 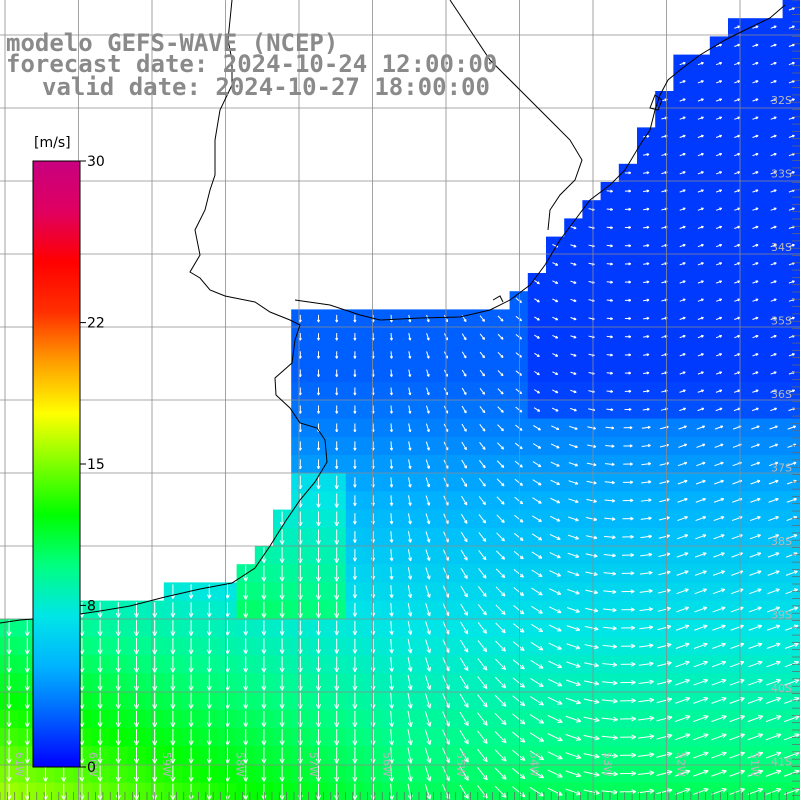 I want to click on lat-label: 36S, so click(x=781, y=394).